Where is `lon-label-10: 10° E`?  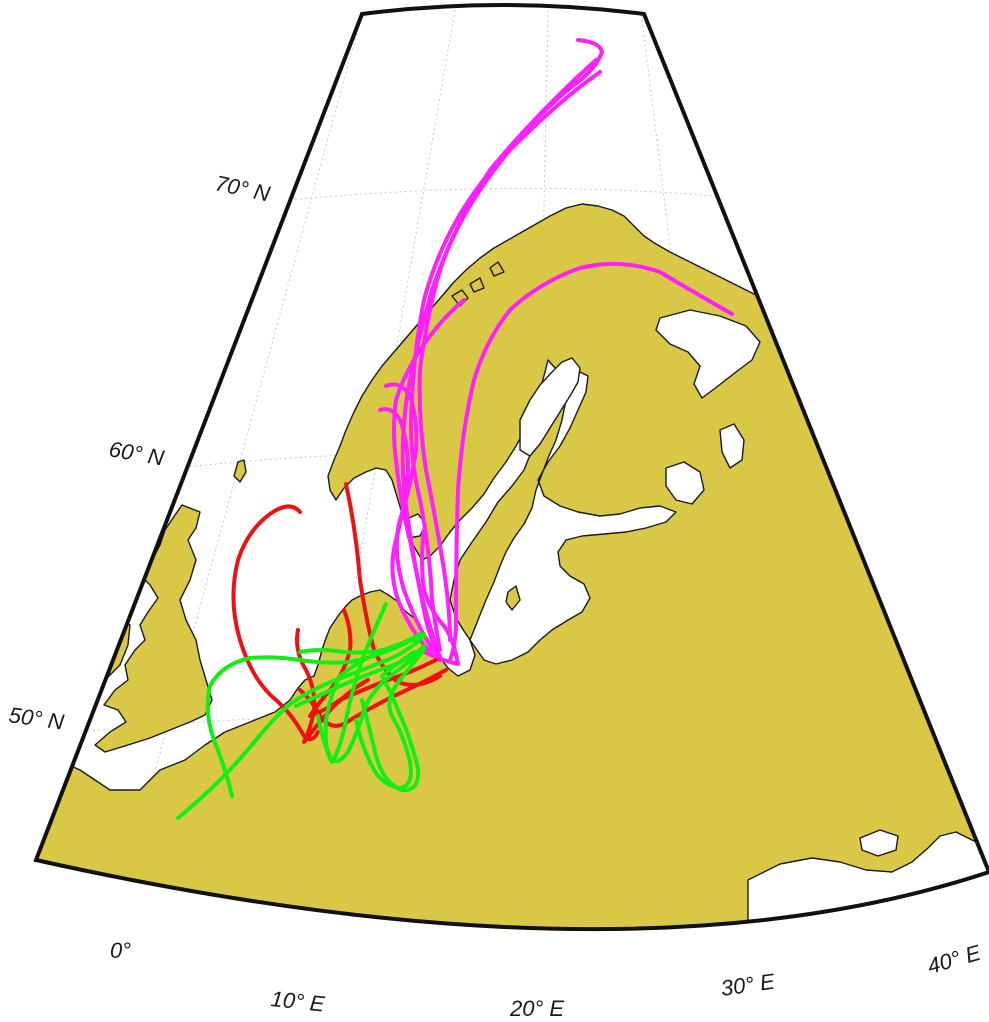
lon-label-10: 10° E is located at coordinates (297, 1001).